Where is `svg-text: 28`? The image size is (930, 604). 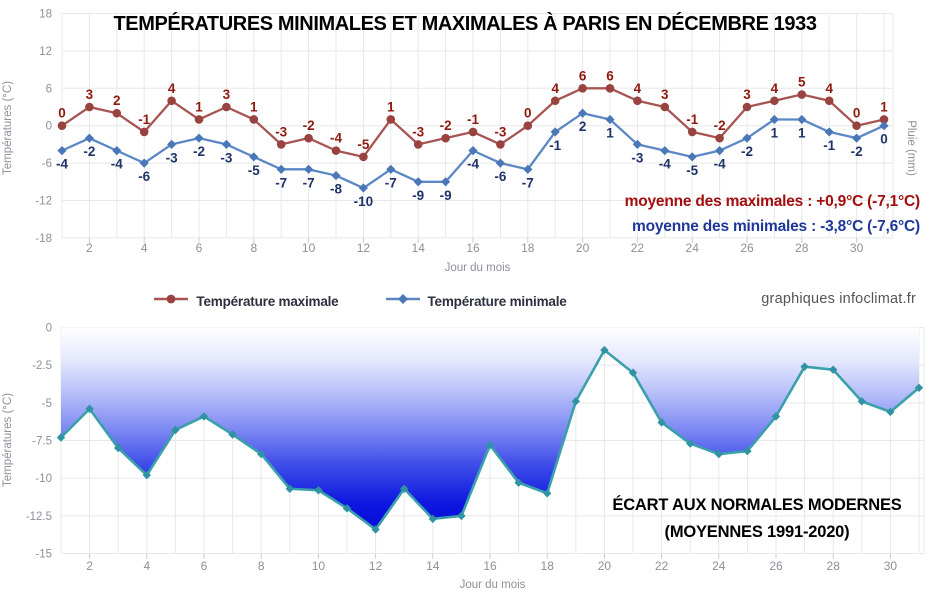
svg-text: 28 is located at coordinates (802, 248).